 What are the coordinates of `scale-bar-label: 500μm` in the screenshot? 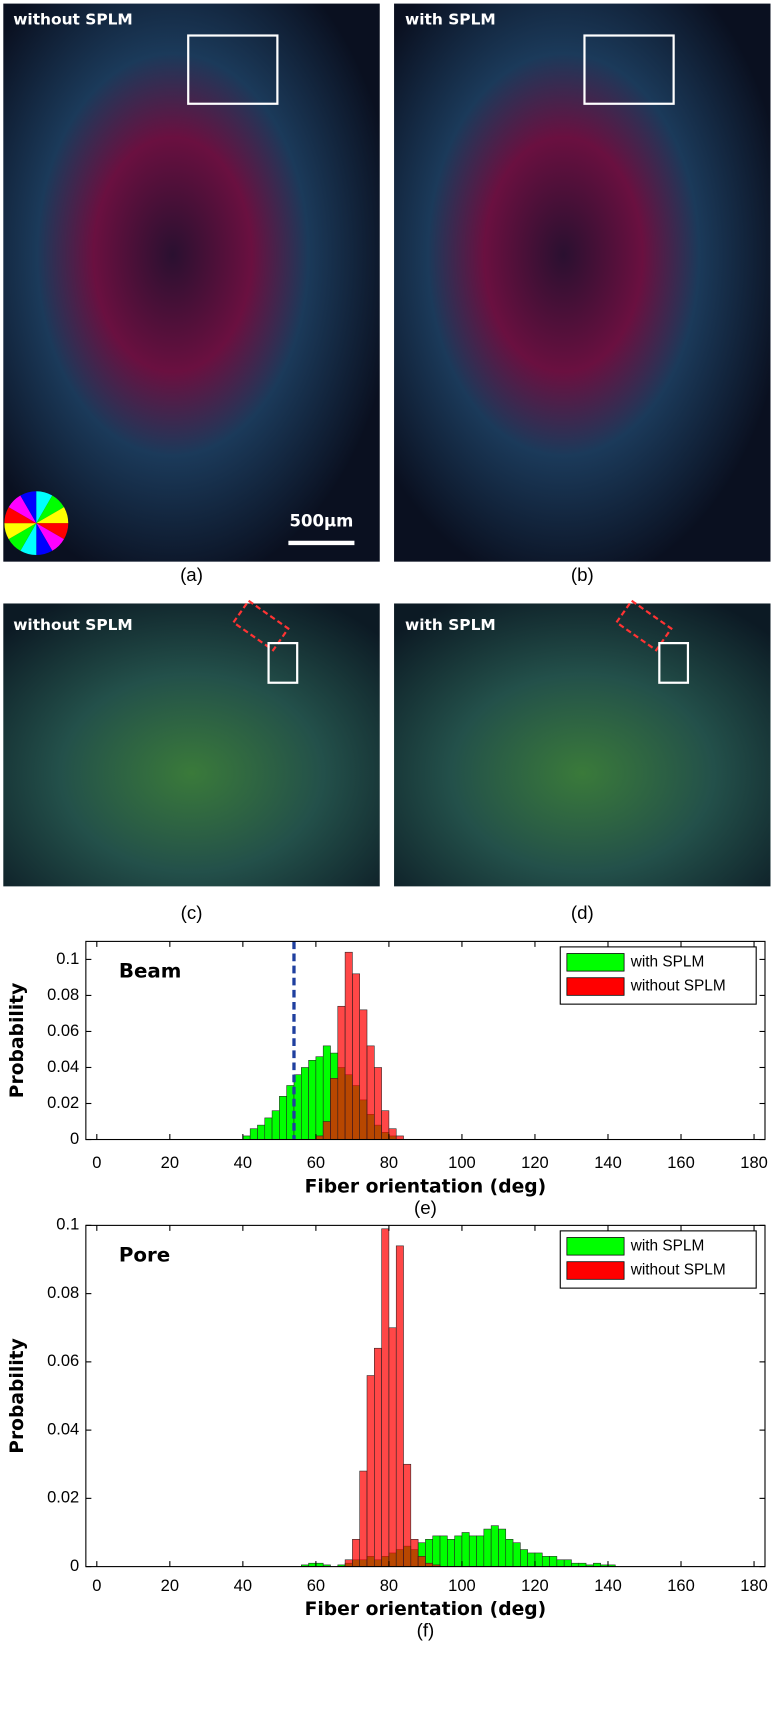 It's located at (322, 521).